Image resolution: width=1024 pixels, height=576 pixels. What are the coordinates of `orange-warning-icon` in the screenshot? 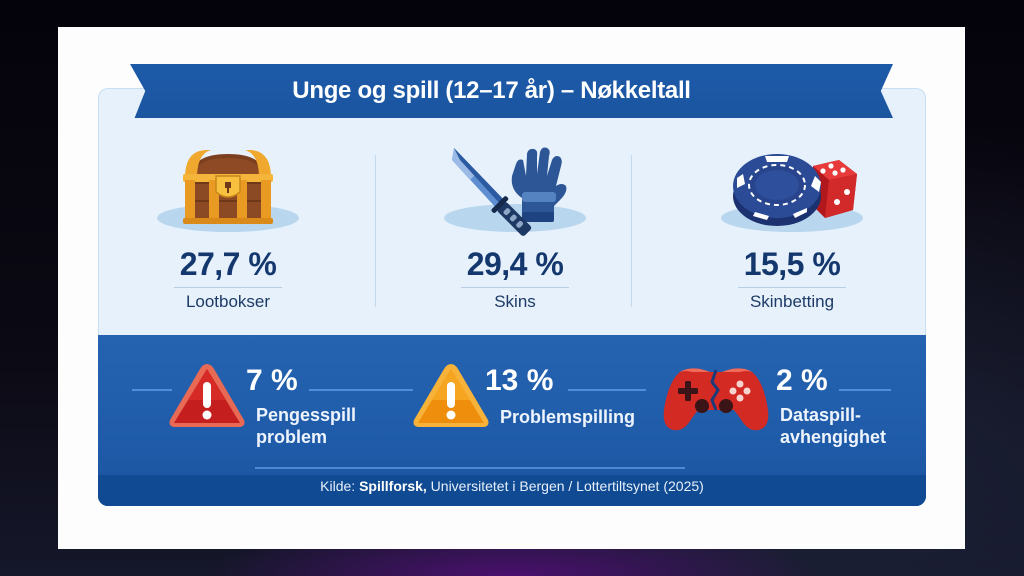 It's located at (451, 395).